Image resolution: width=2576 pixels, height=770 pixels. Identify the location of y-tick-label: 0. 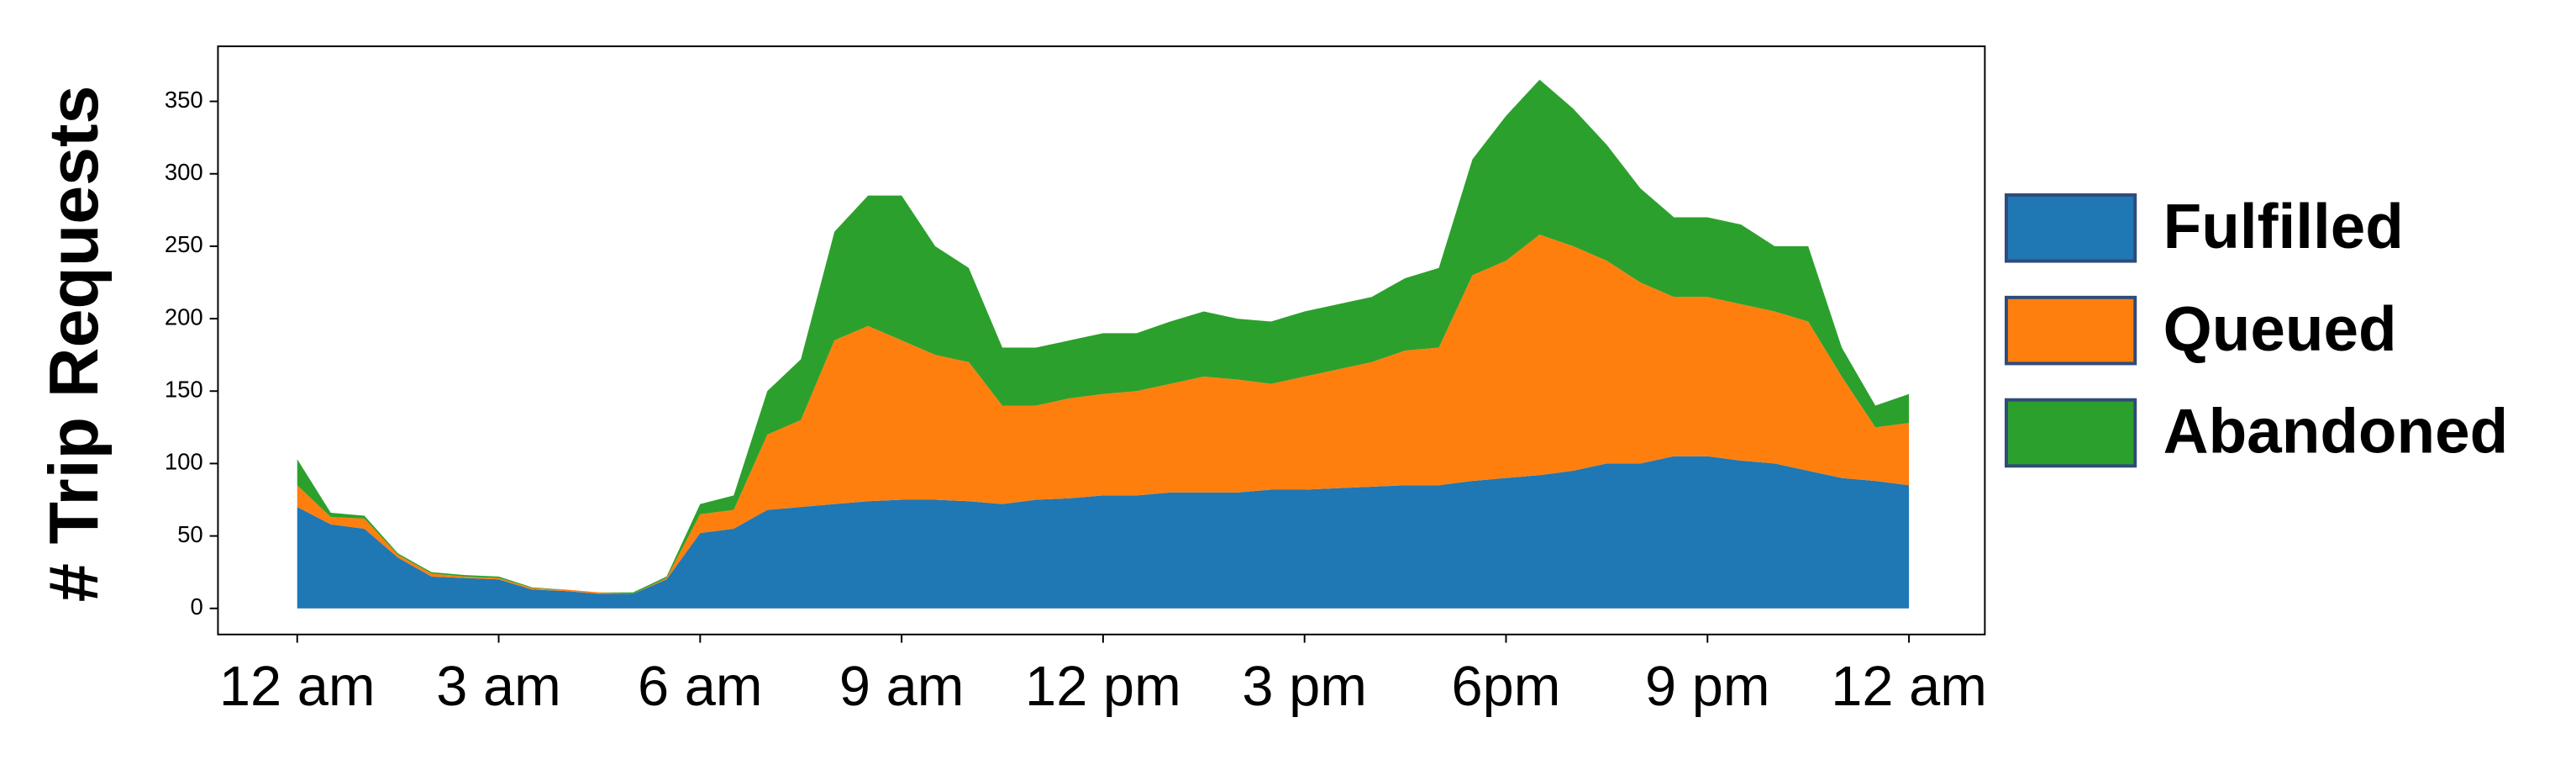
(196, 606).